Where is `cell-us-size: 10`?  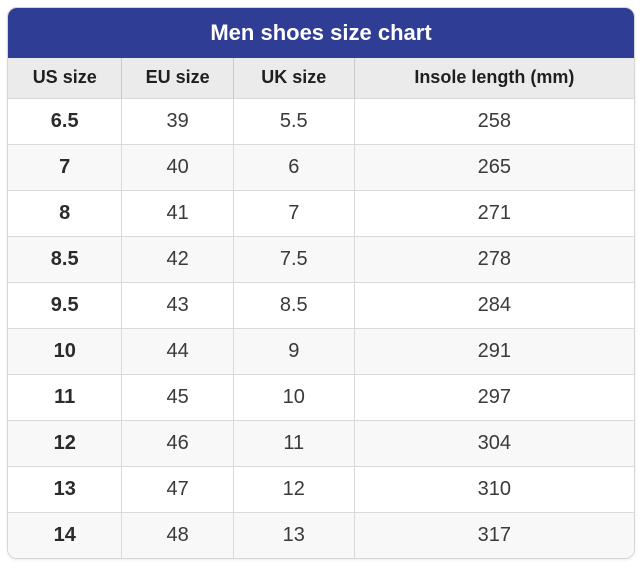
cell-us-size: 10 is located at coordinates (65, 350).